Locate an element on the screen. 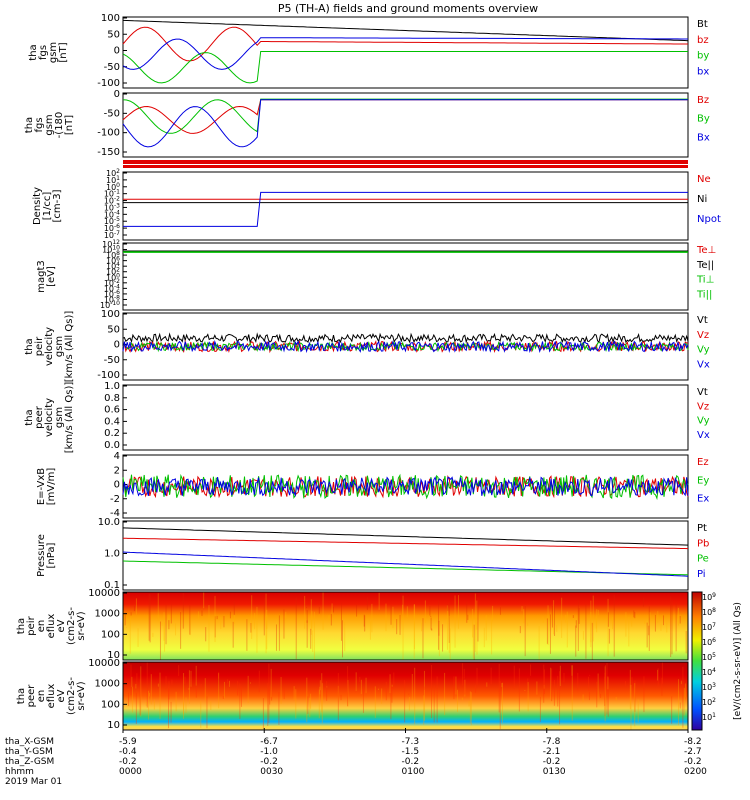 Image resolution: width=750 pixels, height=800 pixels. colorbar-tick-label: 10⁸ is located at coordinates (709, 612).